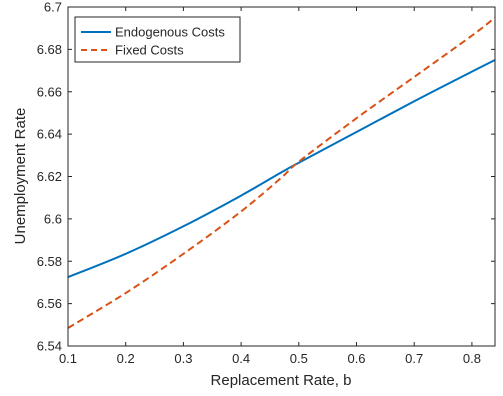  I want to click on y-tick-label: 6.66, so click(49, 91).